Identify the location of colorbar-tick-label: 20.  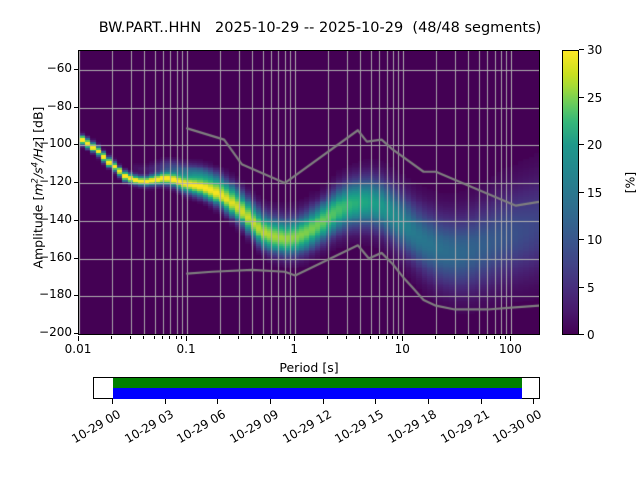
(590, 145).